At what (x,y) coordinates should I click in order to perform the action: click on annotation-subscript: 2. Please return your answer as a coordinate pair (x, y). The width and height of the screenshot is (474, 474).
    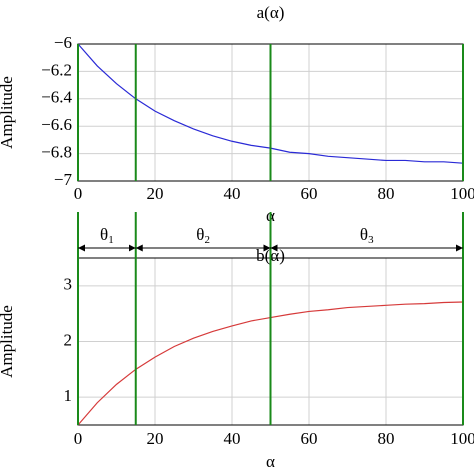
    Looking at the image, I should click on (207, 240).